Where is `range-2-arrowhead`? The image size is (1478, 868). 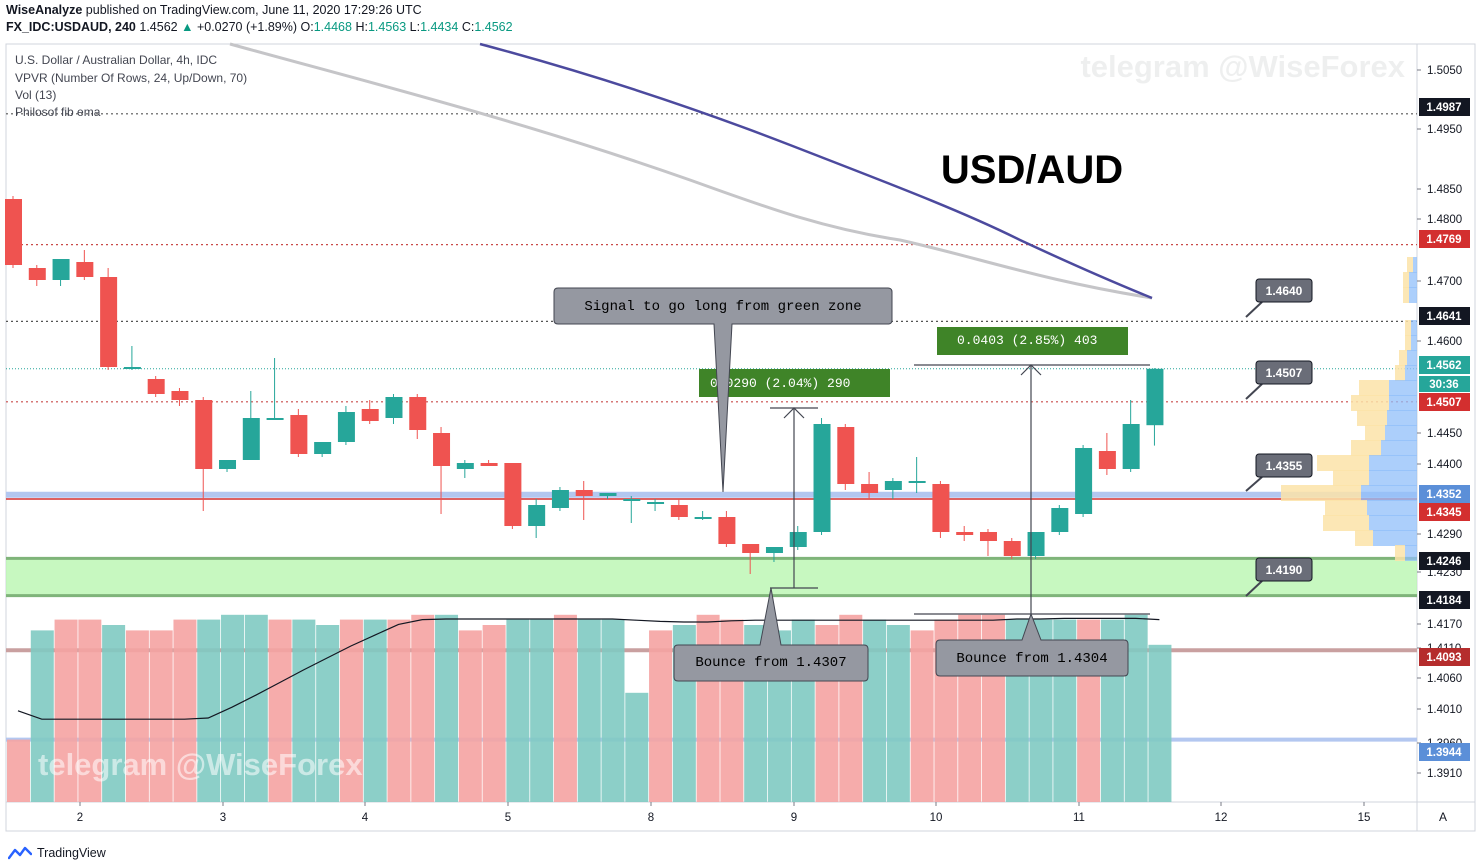
range-2-arrowhead is located at coordinates (1031, 370).